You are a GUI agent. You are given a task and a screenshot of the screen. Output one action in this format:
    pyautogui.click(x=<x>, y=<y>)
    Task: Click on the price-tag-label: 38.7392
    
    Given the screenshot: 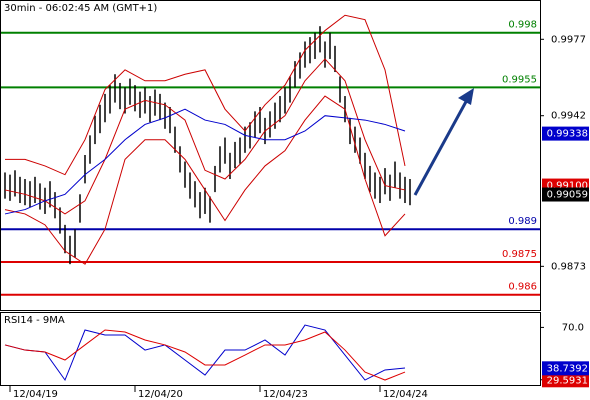 What is the action you would take?
    pyautogui.click(x=567, y=368)
    